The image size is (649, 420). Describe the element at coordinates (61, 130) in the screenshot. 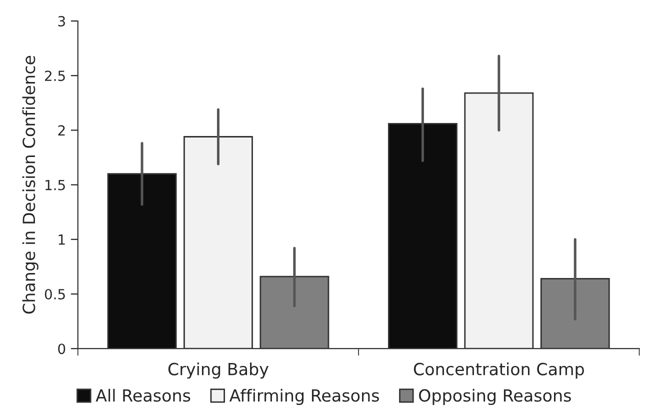

I see `y-tick-label: 2` at that location.